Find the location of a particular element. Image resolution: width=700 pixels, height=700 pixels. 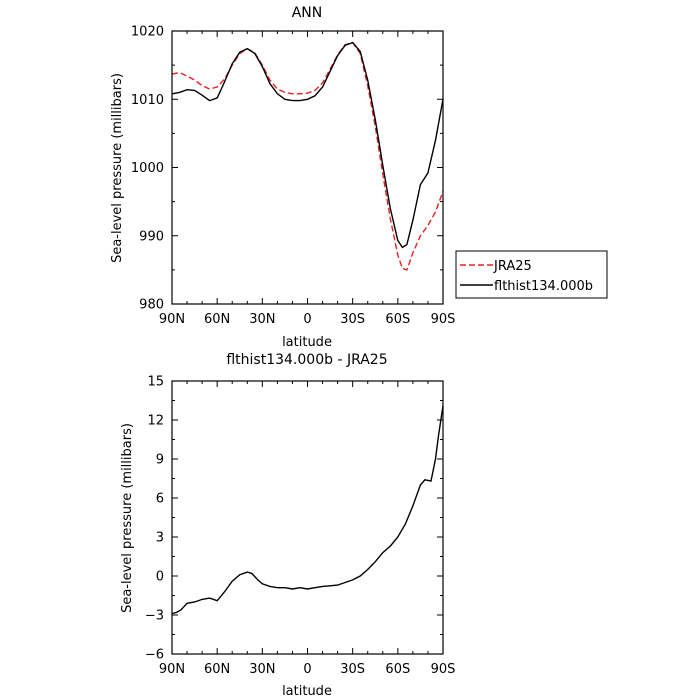

panel-top-xtick-label: 60N is located at coordinates (217, 319).